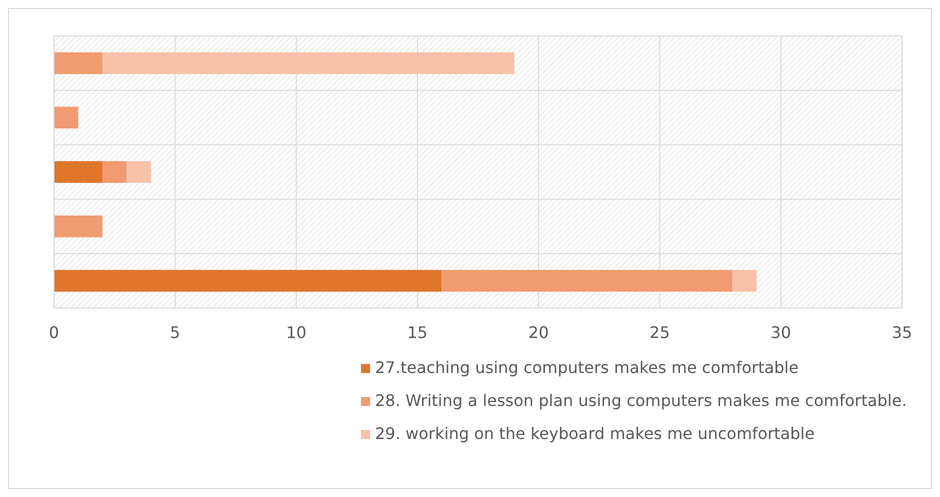  Describe the element at coordinates (902, 332) in the screenshot. I see `x-tick-label: 35` at that location.